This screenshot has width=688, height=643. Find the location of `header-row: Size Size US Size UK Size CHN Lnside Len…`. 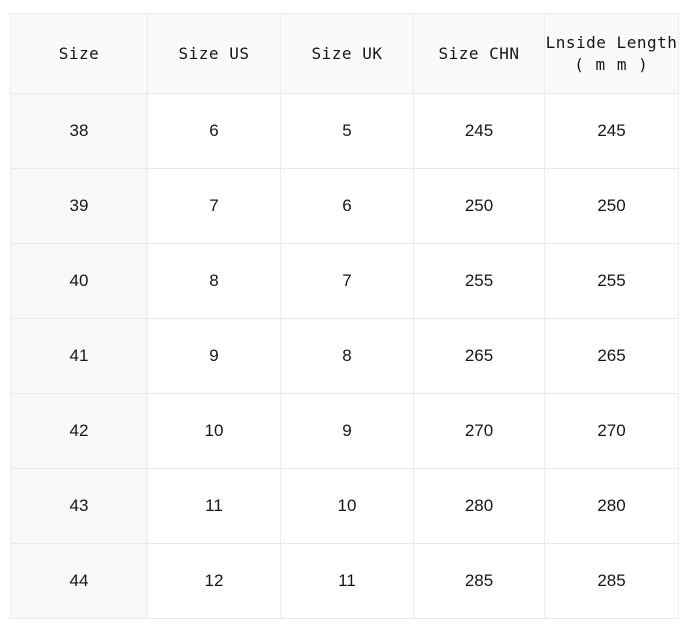

header-row: Size Size US Size UK Size CHN Lnside Len… is located at coordinates (344, 53).